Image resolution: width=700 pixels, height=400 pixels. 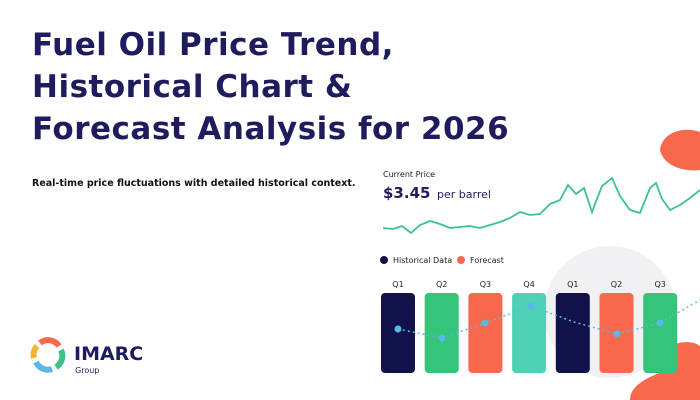 I want to click on logo-mark, so click(x=48, y=355).